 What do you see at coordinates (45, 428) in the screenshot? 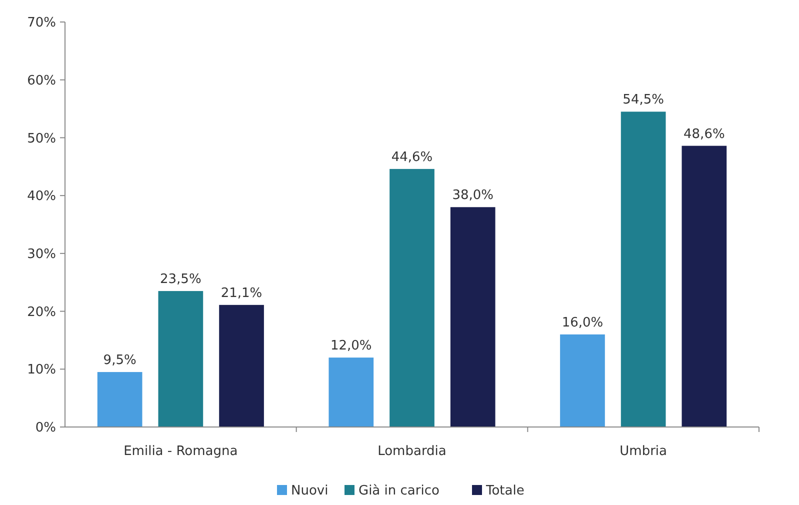
I see `y-tick-label: 0%` at bounding box center [45, 428].